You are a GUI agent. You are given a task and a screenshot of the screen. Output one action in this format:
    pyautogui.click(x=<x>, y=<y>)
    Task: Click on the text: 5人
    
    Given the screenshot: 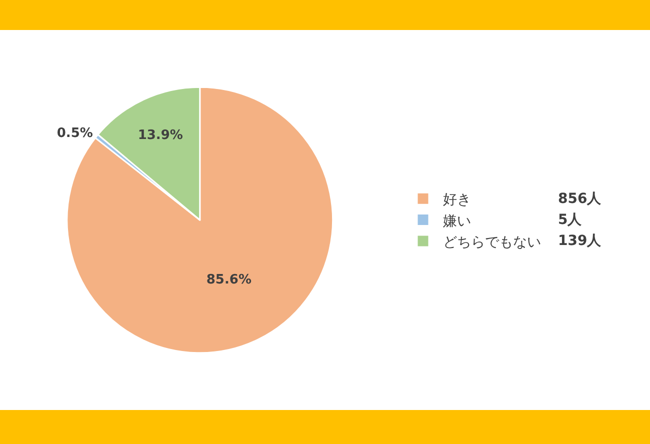 What is the action you would take?
    pyautogui.click(x=570, y=220)
    